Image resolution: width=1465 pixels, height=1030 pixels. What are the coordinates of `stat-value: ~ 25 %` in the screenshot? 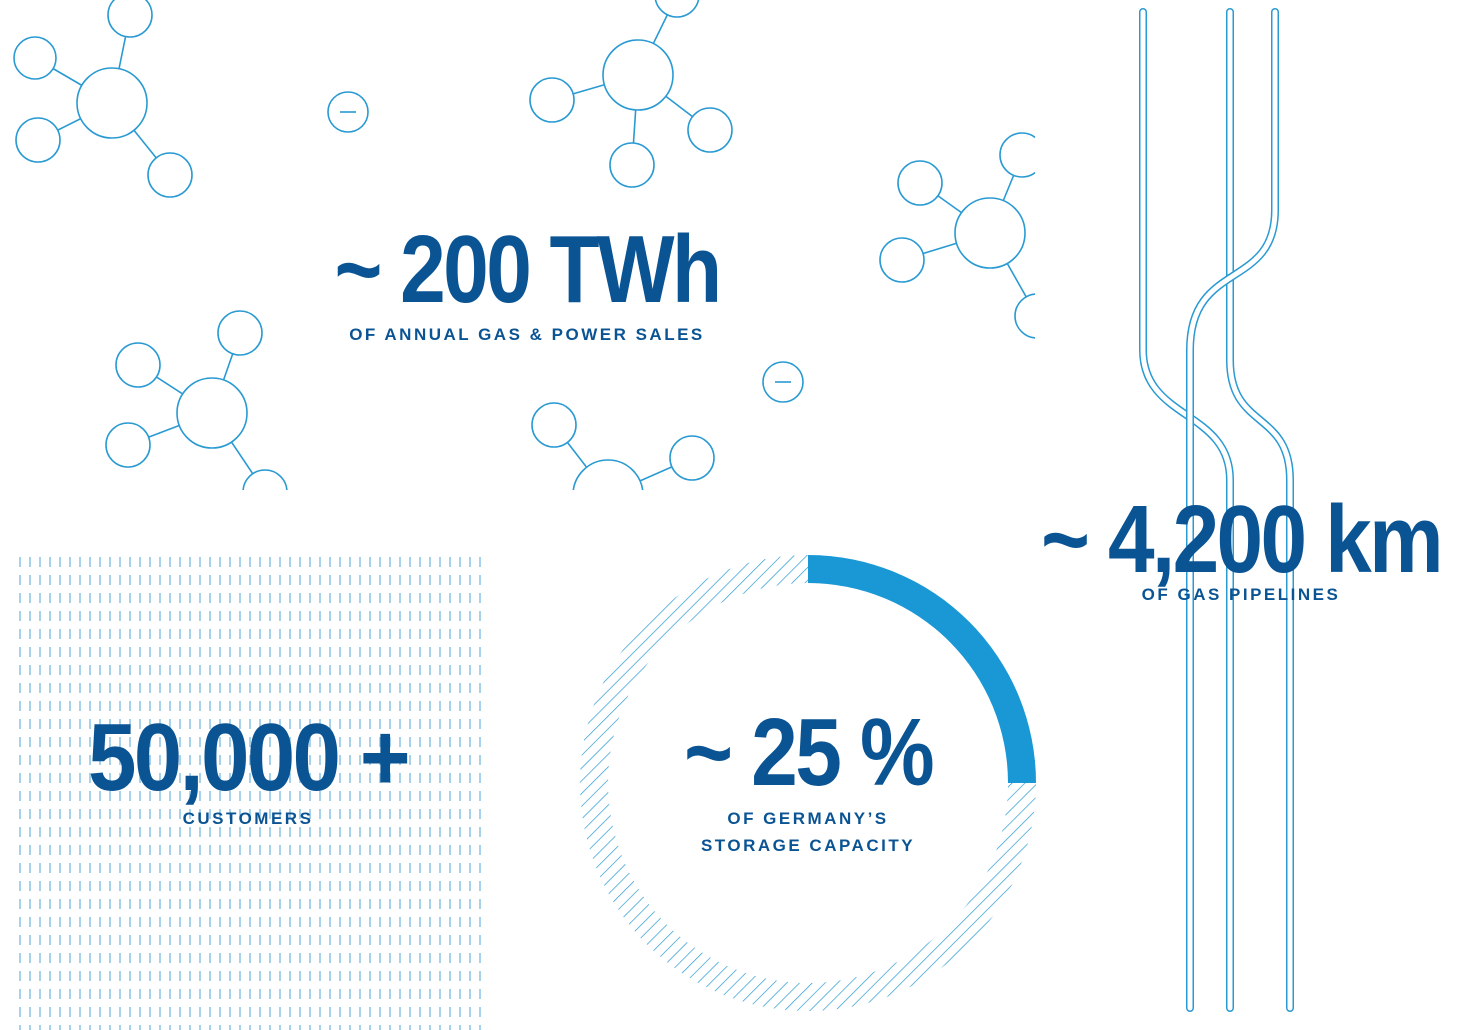 It's located at (808, 752).